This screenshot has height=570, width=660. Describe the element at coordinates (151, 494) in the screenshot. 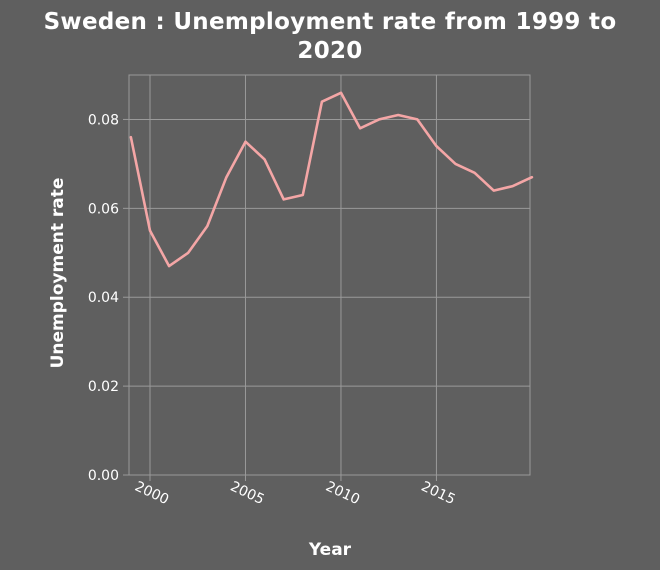

I see `x-tick-label: 2000` at that location.